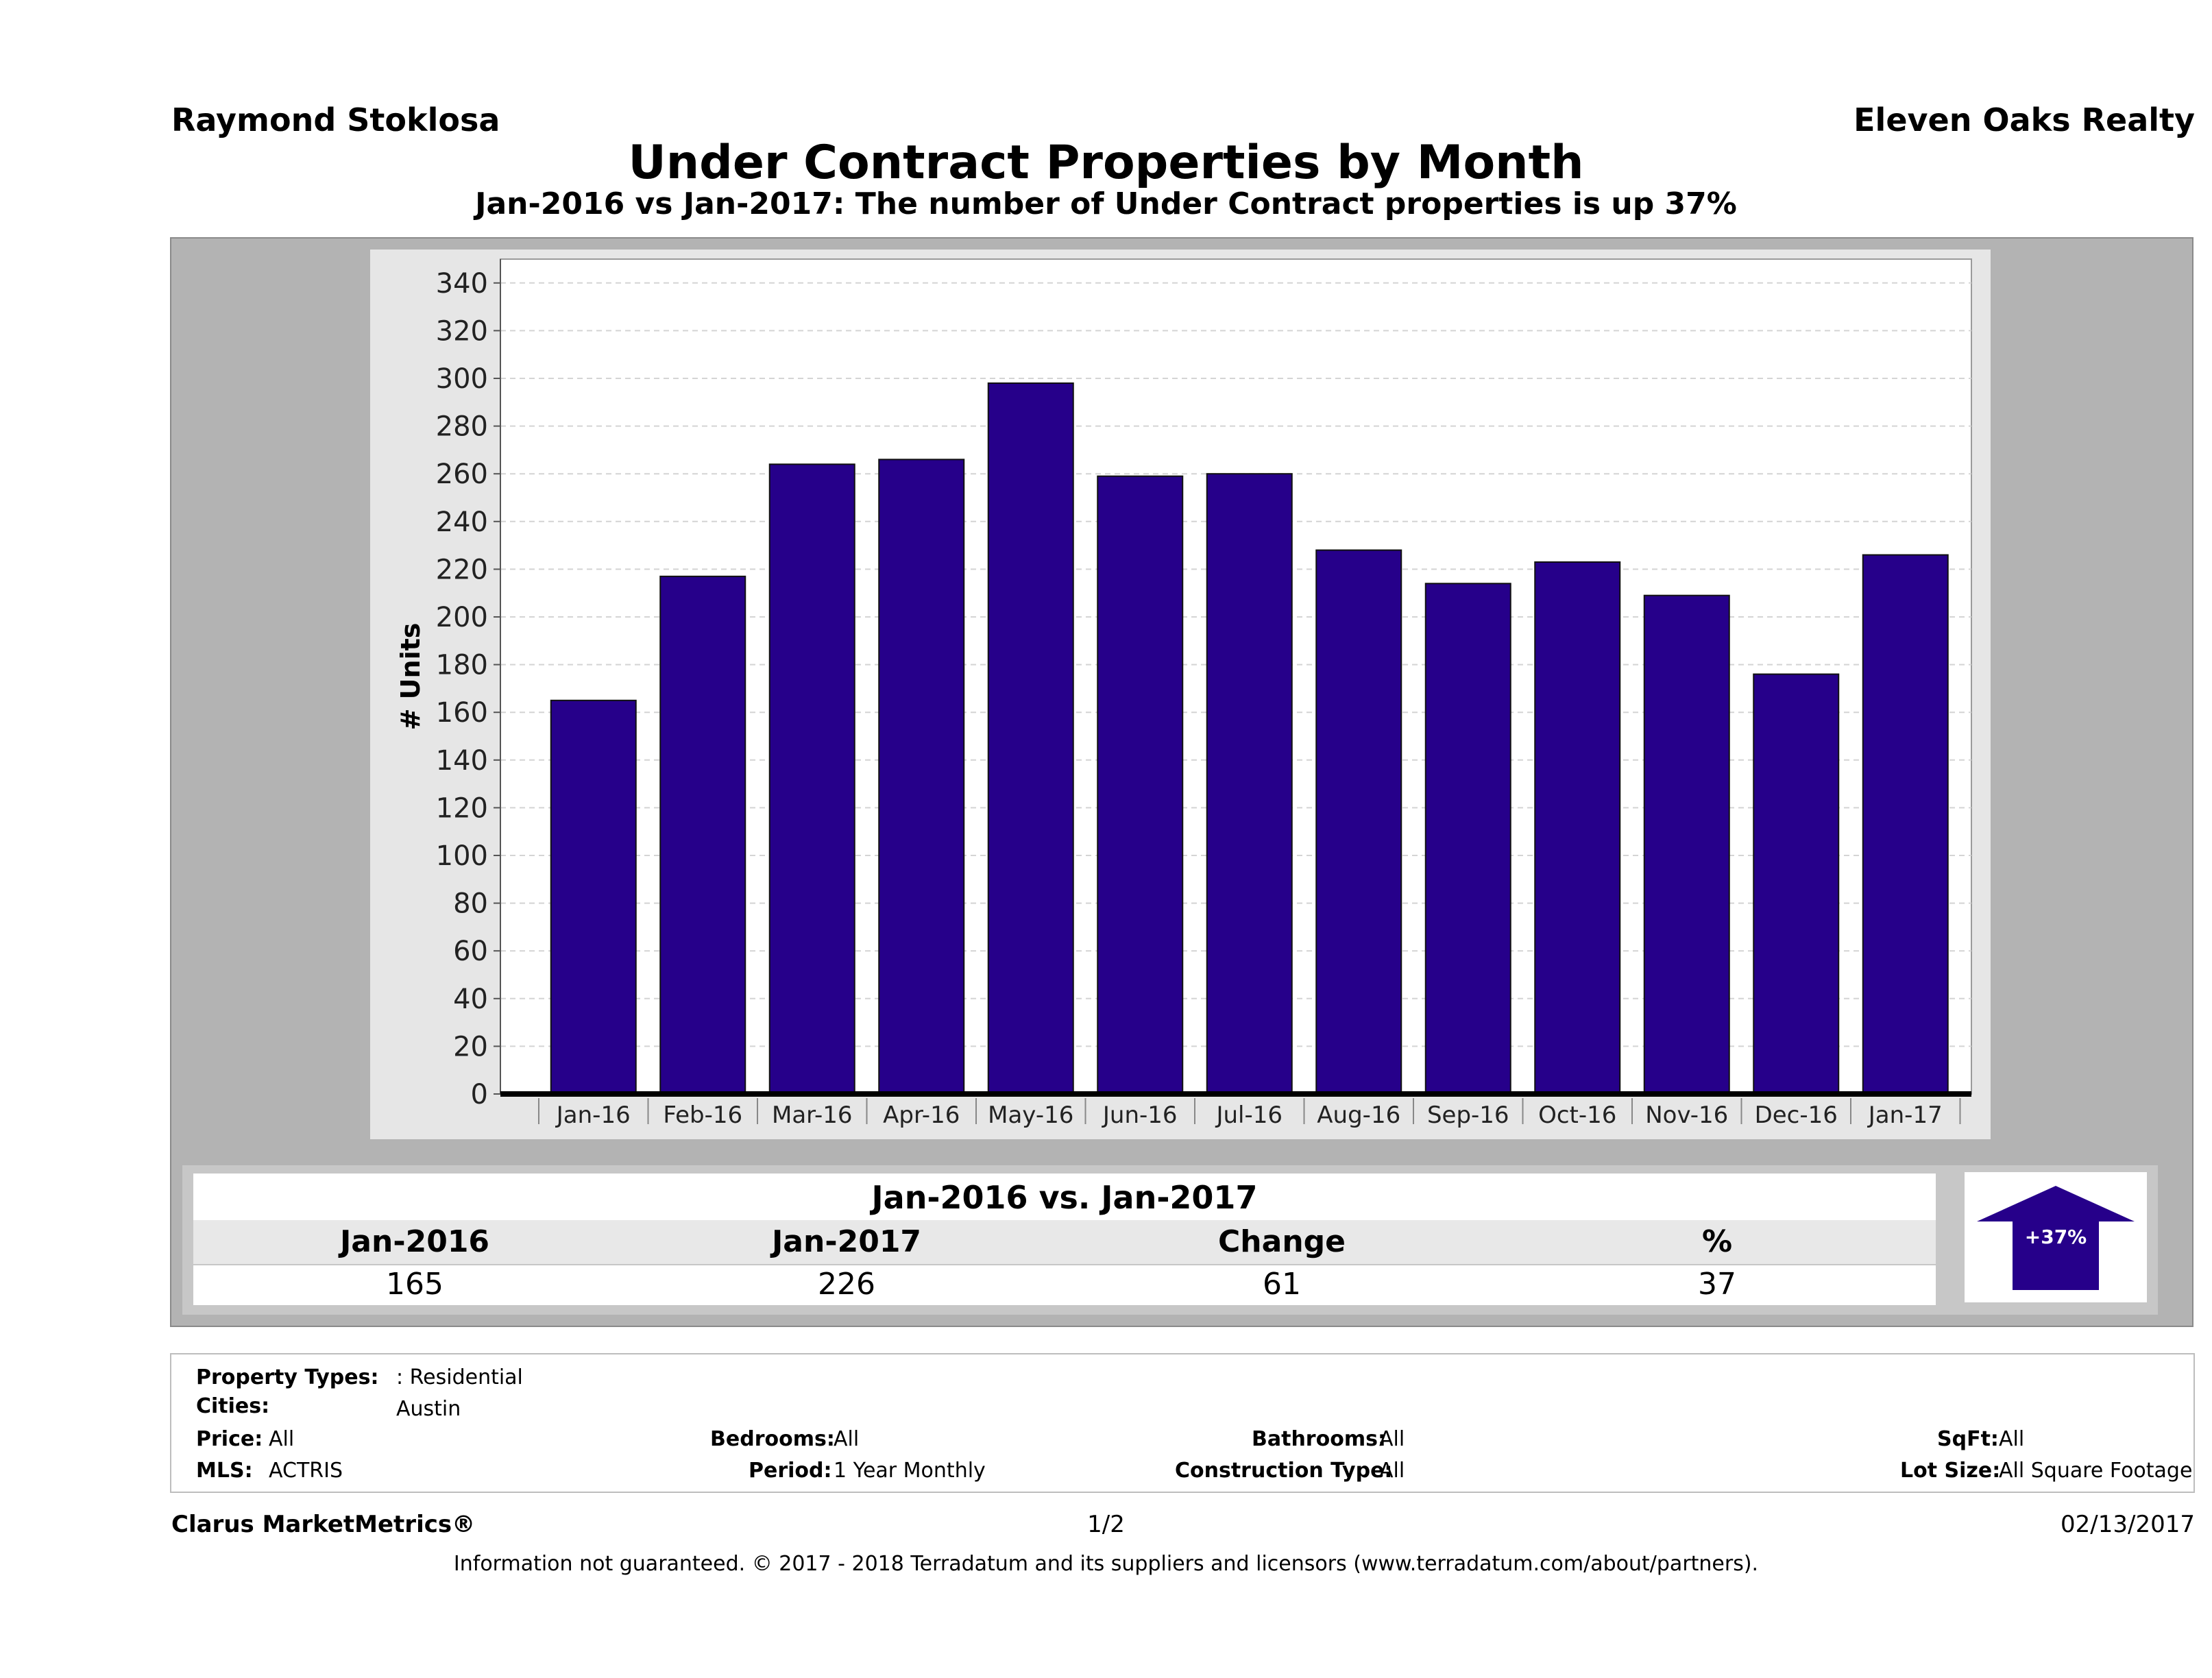  Describe the element at coordinates (462, 379) in the screenshot. I see `y-tick-label: 300` at that location.